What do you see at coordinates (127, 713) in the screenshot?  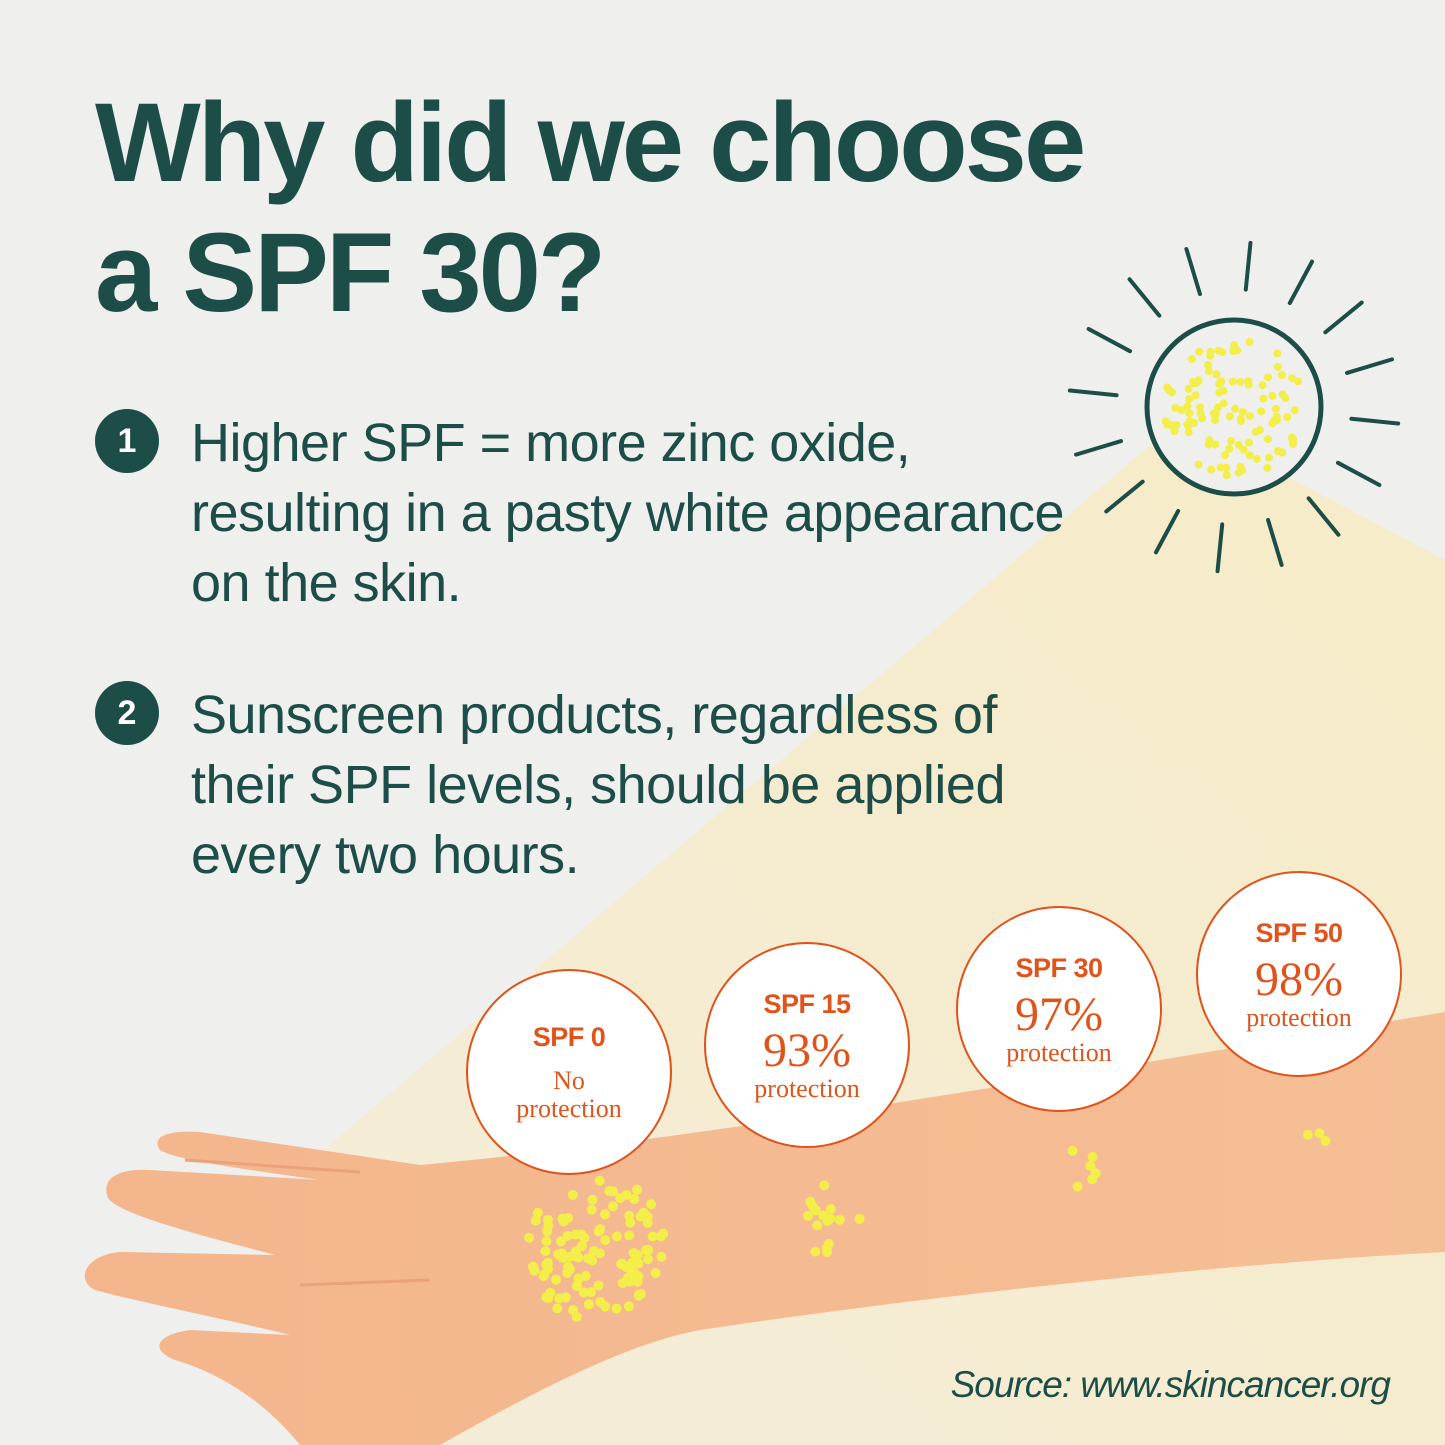 I see `number-badge-2: 2` at bounding box center [127, 713].